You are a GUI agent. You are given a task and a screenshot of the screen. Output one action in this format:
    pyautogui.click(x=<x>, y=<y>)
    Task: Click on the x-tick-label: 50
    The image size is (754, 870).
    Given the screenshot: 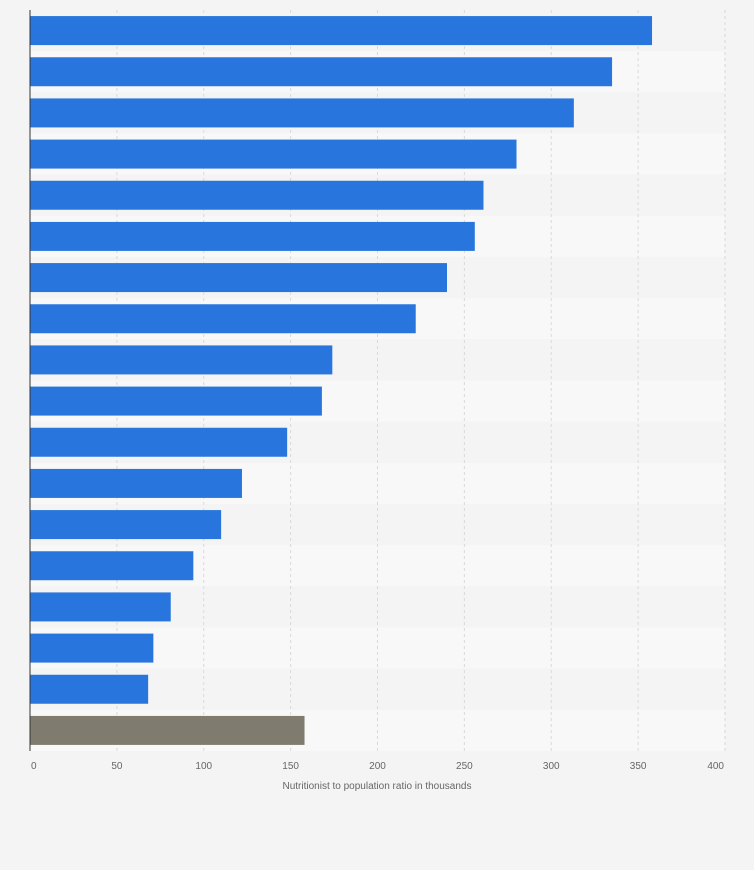 What is the action you would take?
    pyautogui.click(x=117, y=766)
    